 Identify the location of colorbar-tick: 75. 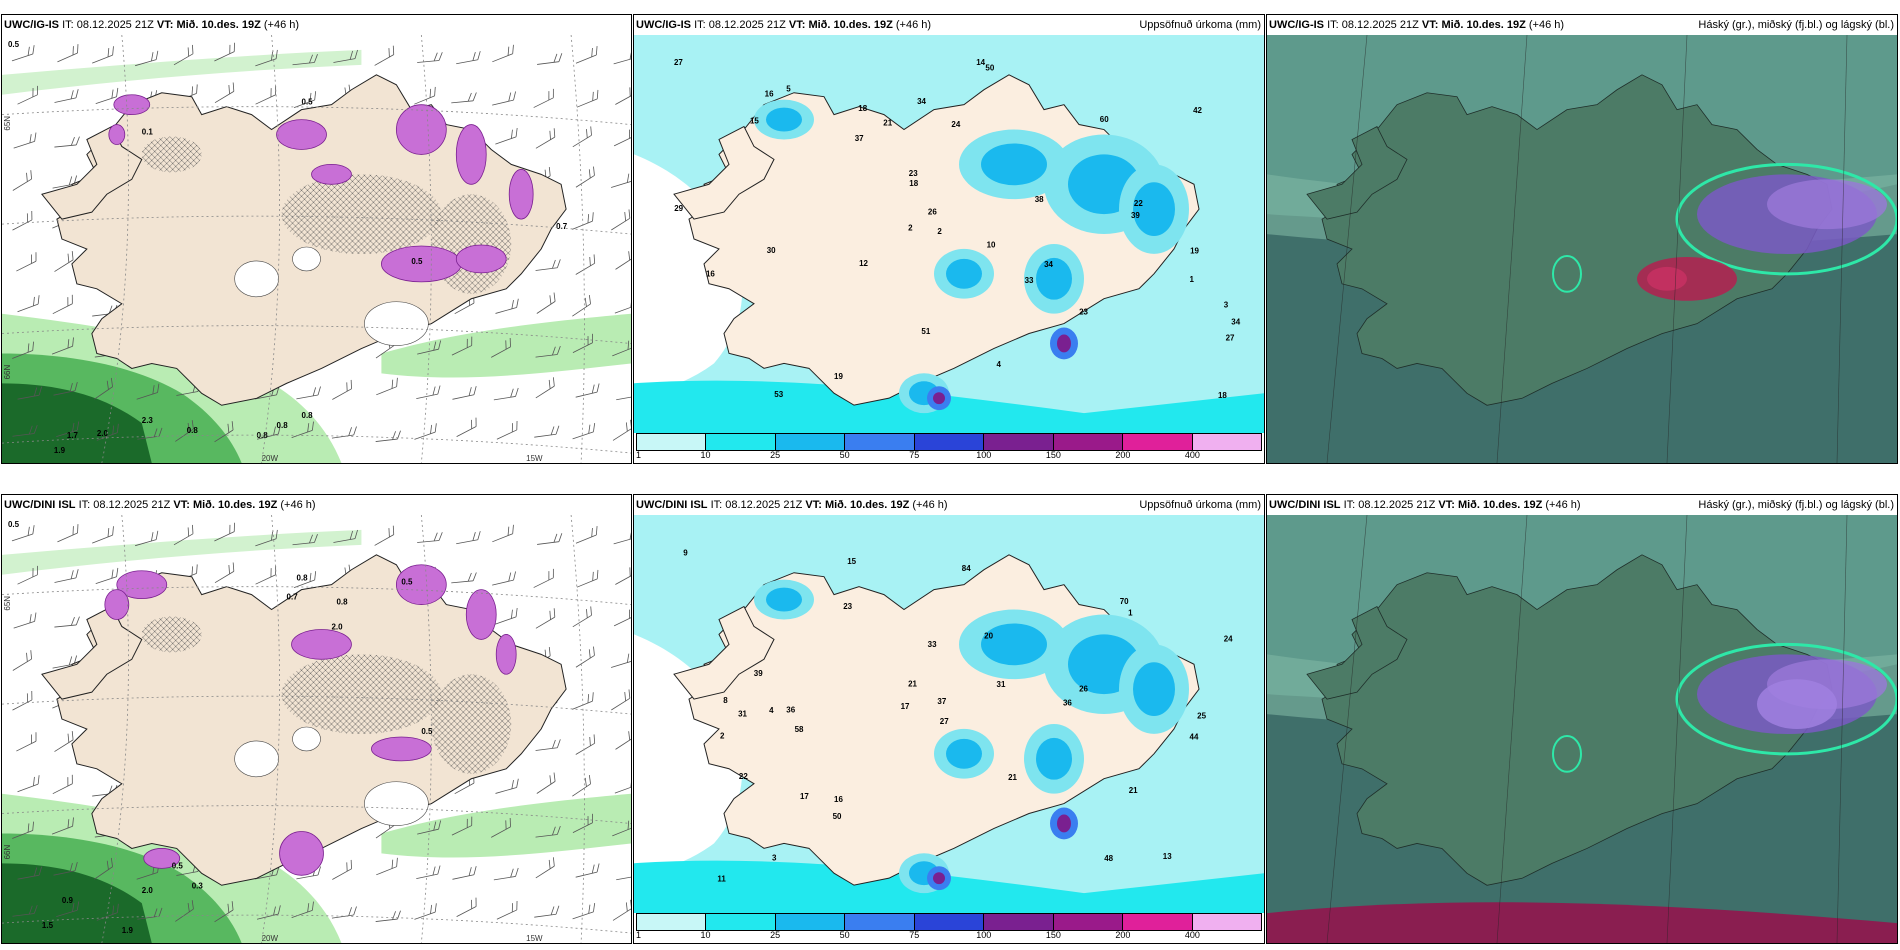
(914, 935).